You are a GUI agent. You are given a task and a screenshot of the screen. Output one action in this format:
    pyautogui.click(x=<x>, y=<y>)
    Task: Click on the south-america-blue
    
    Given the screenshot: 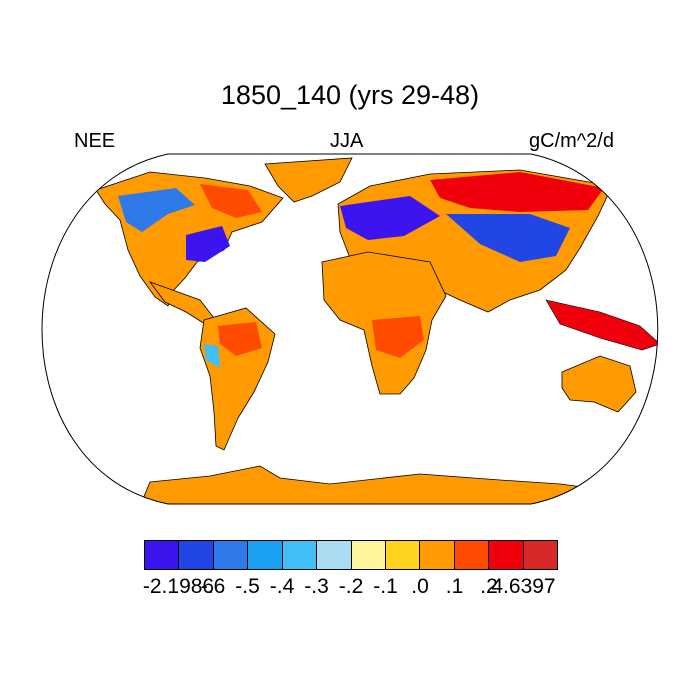 What is the action you would take?
    pyautogui.click(x=212, y=356)
    